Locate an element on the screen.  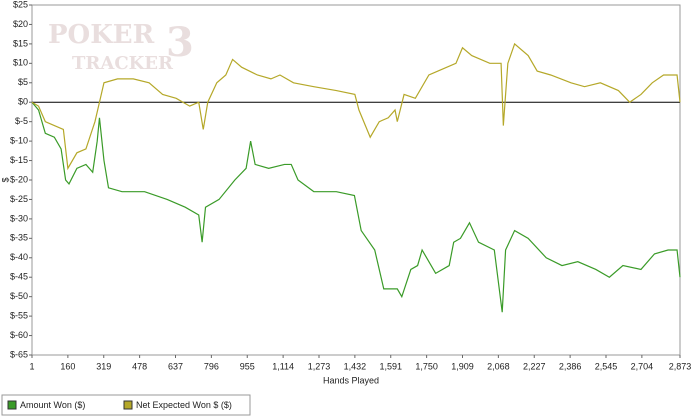
y-tick-label: $0 is located at coordinates (23, 102).